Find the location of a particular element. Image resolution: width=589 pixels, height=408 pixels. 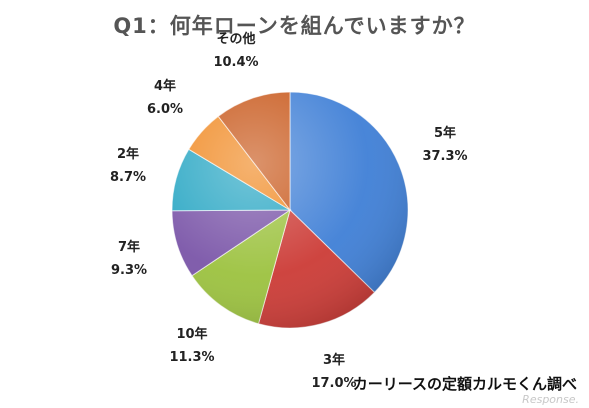

watermark: Response. is located at coordinates (550, 399).